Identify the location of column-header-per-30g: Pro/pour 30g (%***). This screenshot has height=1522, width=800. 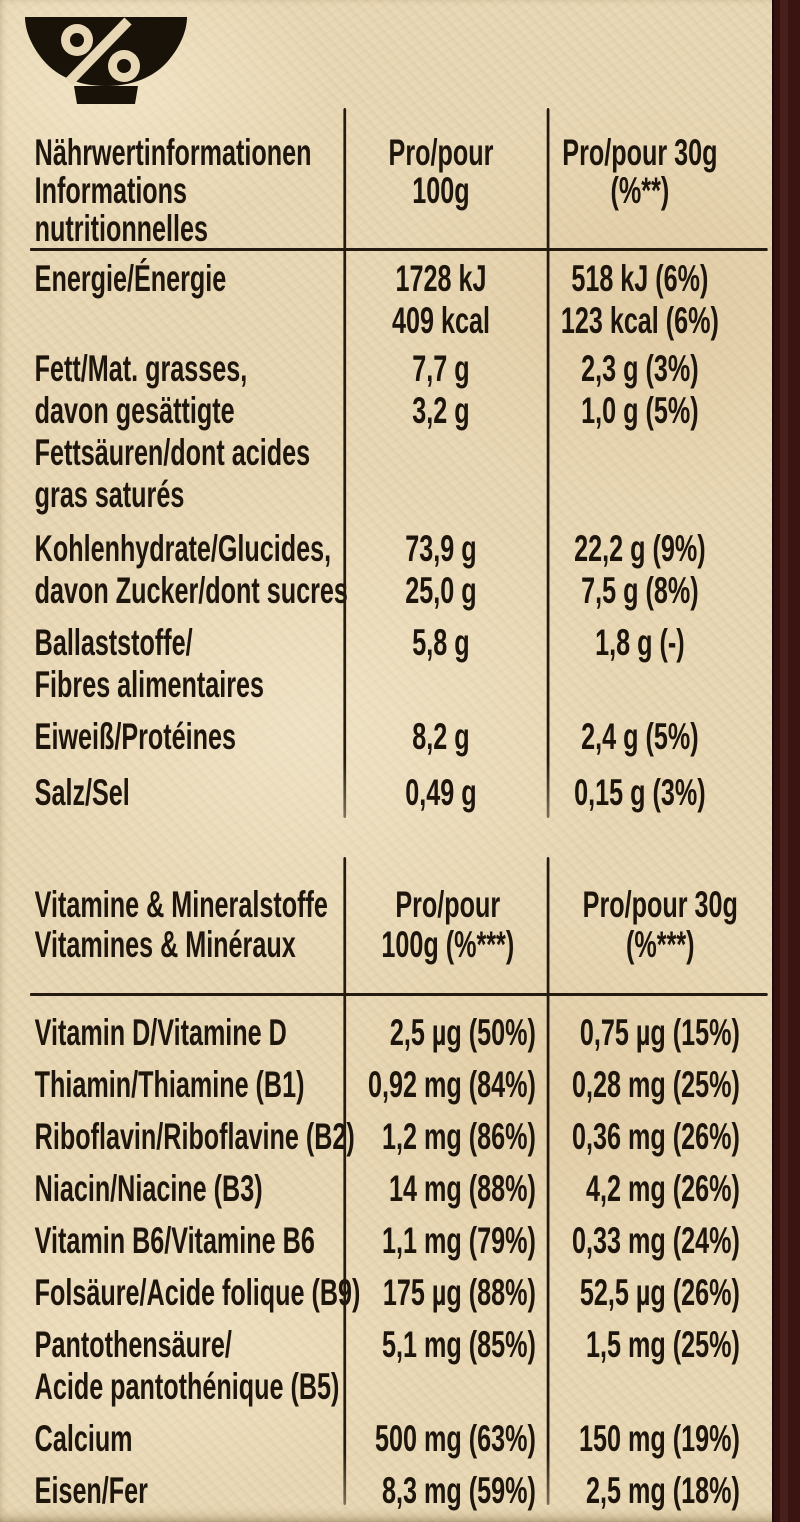
(660, 924).